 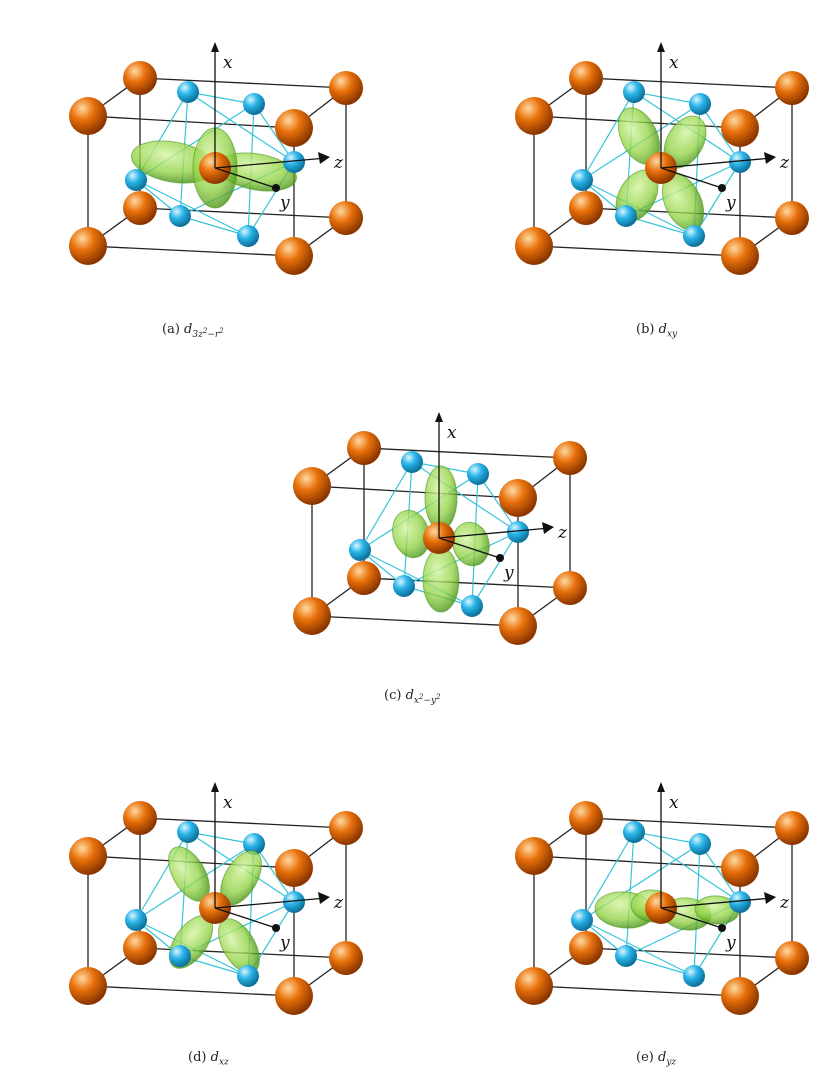 I want to click on caption-b-symbol: d, so click(x=662, y=329).